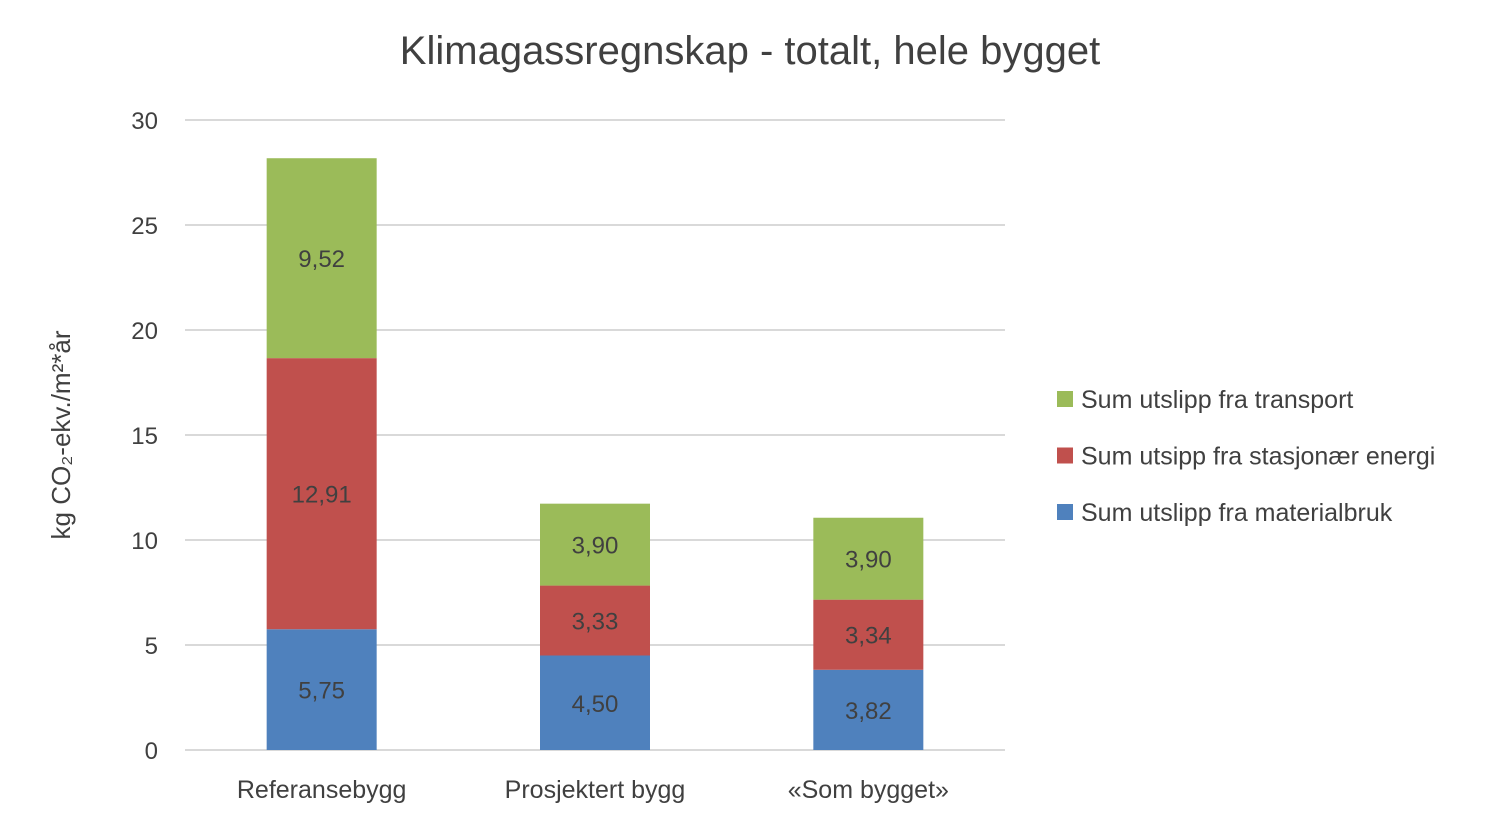 The image size is (1500, 829). Describe the element at coordinates (61, 434) in the screenshot. I see `y-axis-label: kg CO₂-ekv./m²*år` at that location.